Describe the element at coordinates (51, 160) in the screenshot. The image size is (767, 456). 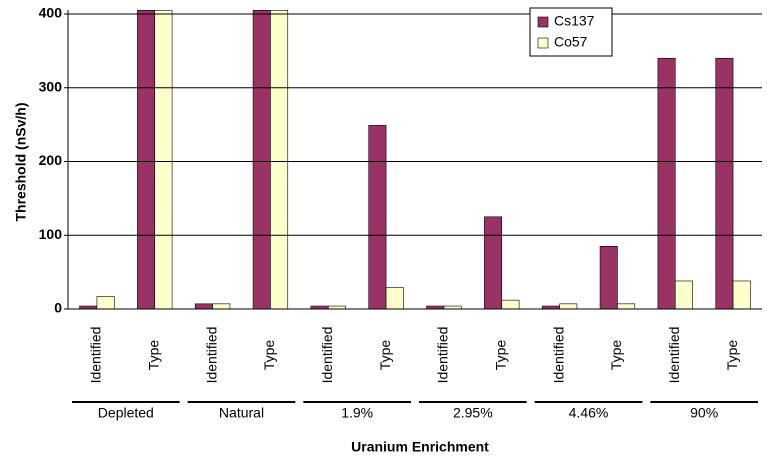
I see `y-tick-label: 200` at that location.